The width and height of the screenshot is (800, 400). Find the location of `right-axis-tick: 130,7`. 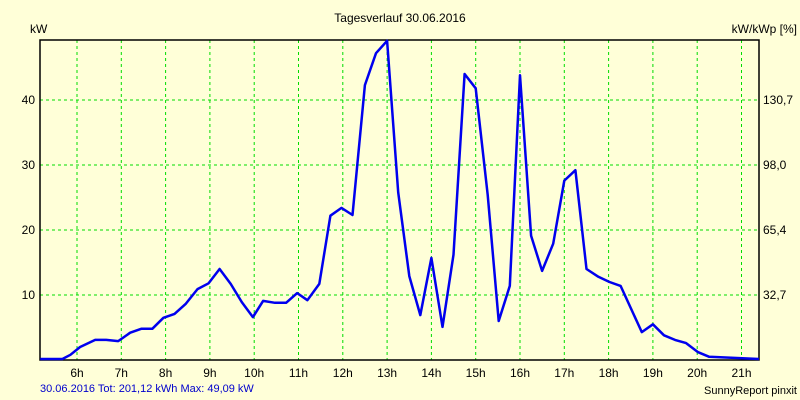

right-axis-tick: 130,7 is located at coordinates (778, 100).